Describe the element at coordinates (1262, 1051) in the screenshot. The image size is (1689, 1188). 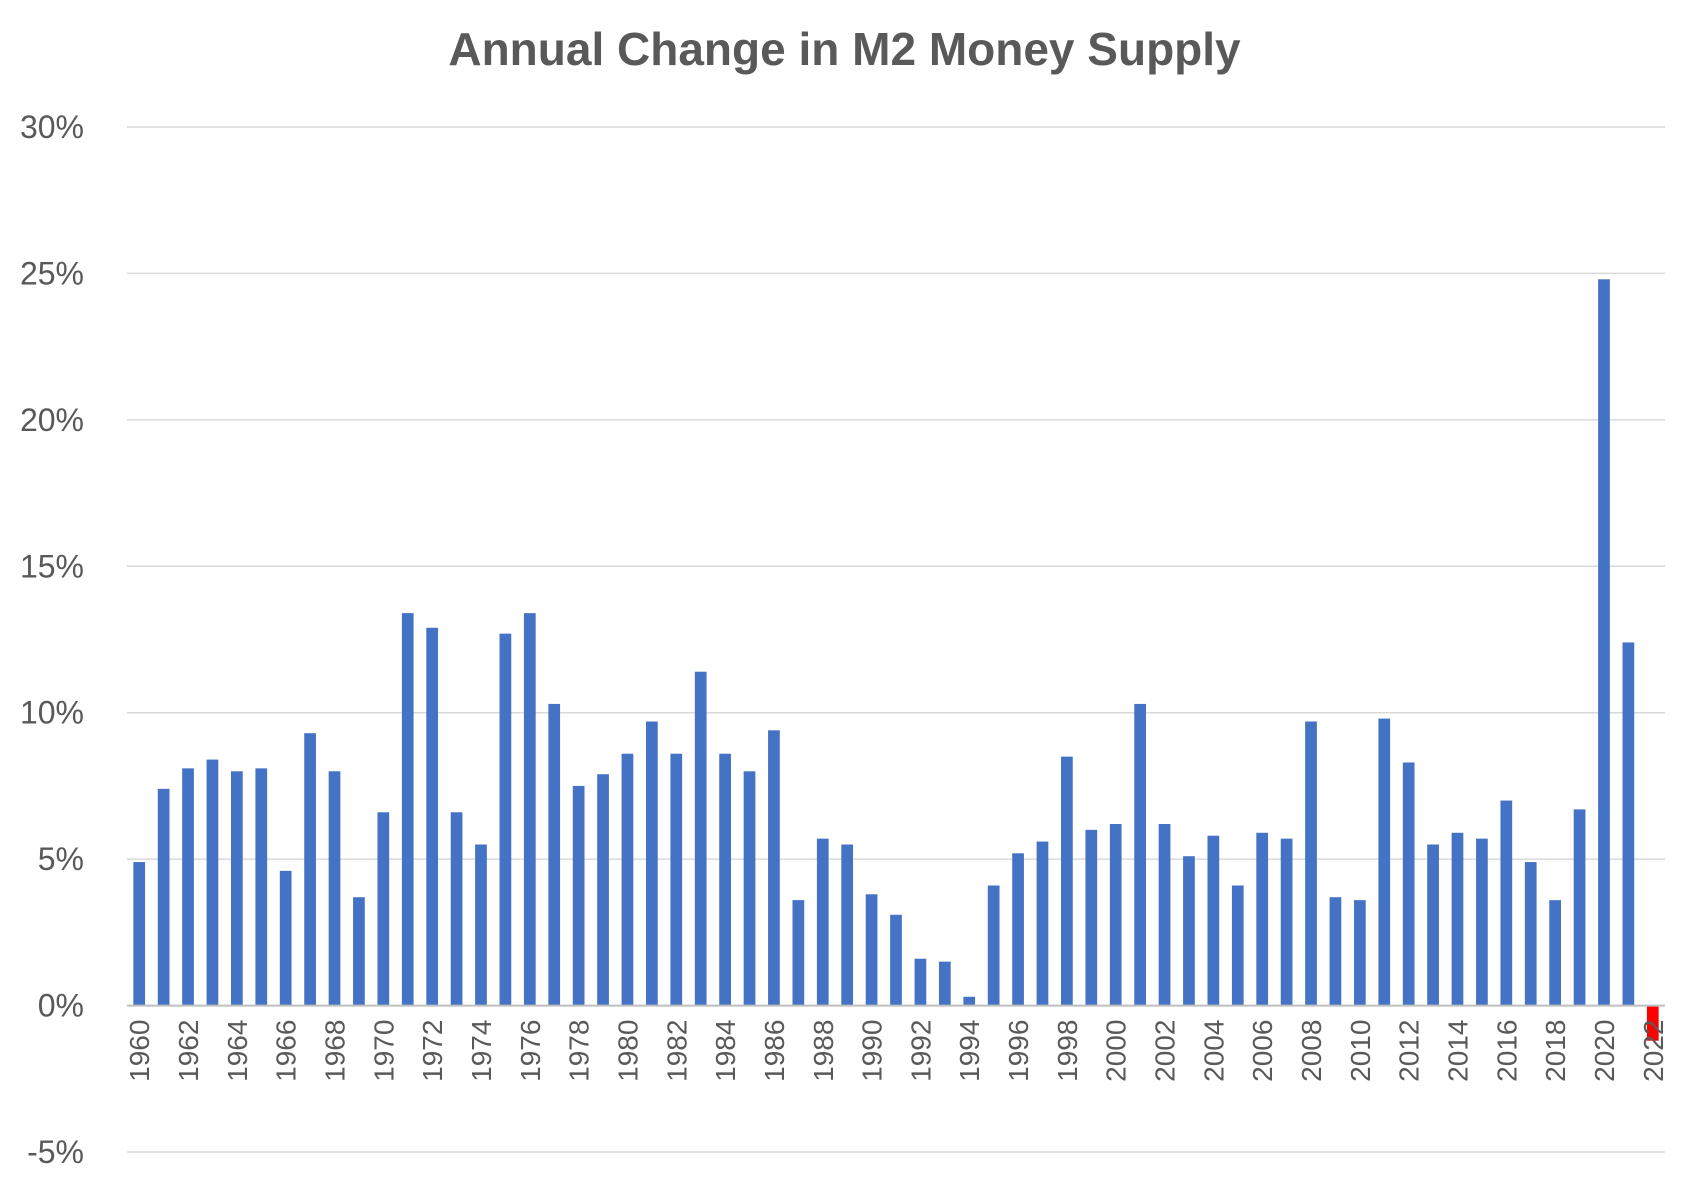
I see `x-tick-label: 2006` at that location.